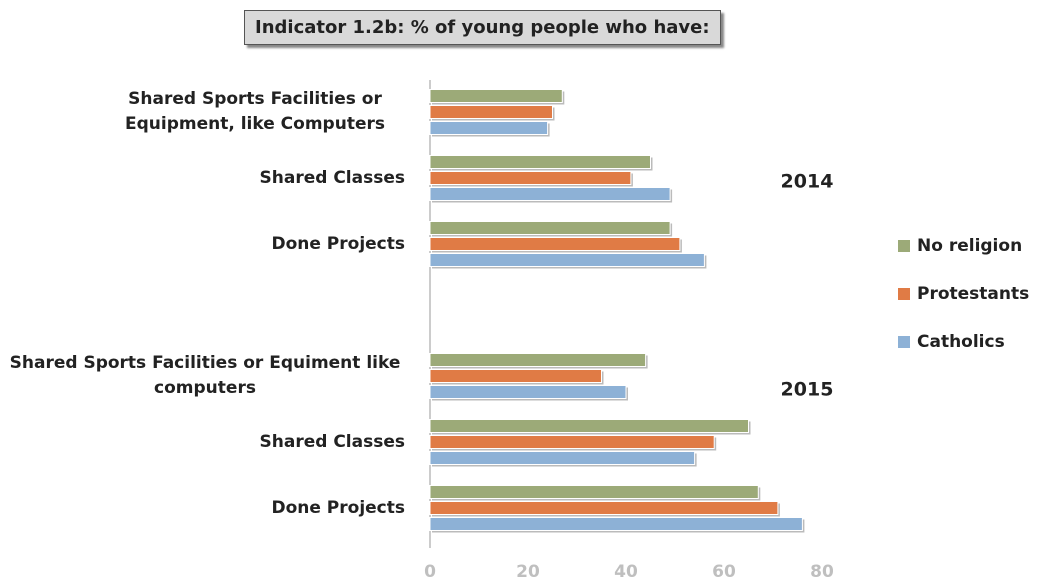  Describe the element at coordinates (724, 572) in the screenshot. I see `x-tick-label: 60` at that location.